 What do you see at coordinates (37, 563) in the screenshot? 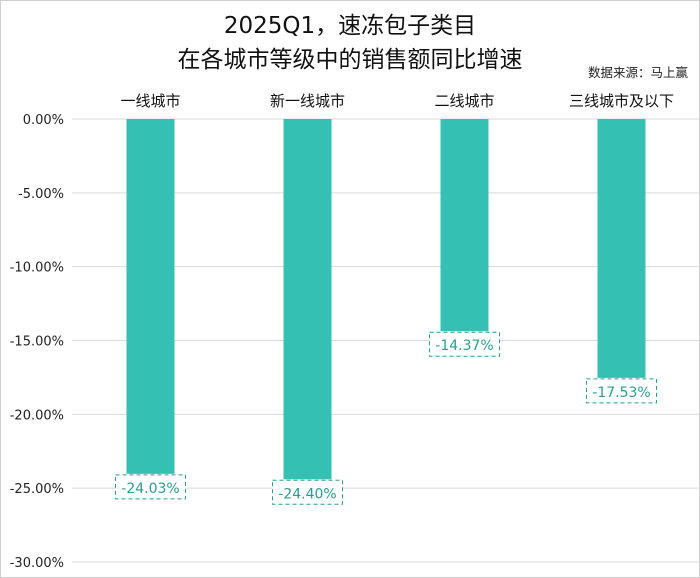
I see `y-tick-label: -30.00%` at bounding box center [37, 563].